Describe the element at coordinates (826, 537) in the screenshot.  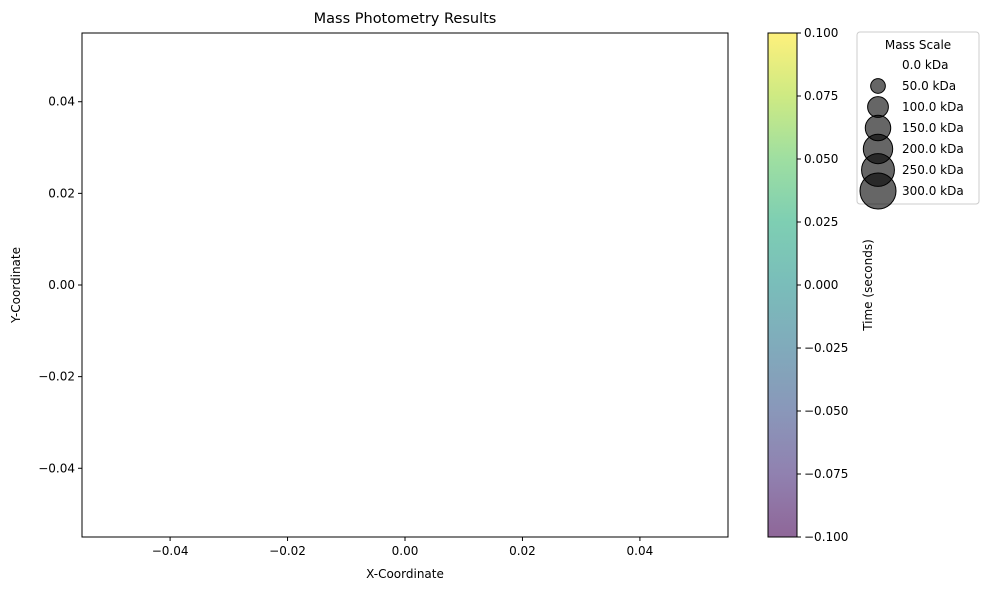
I see `colorbar-tick-label: −0.100` at that location.